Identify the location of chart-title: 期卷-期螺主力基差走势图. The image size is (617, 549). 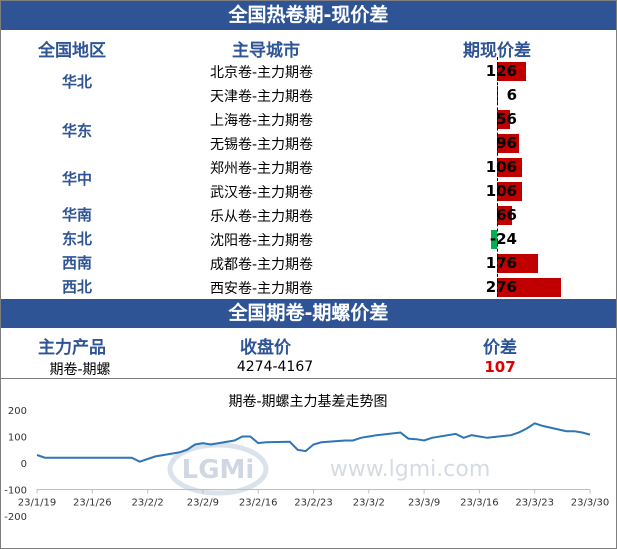
(307, 401).